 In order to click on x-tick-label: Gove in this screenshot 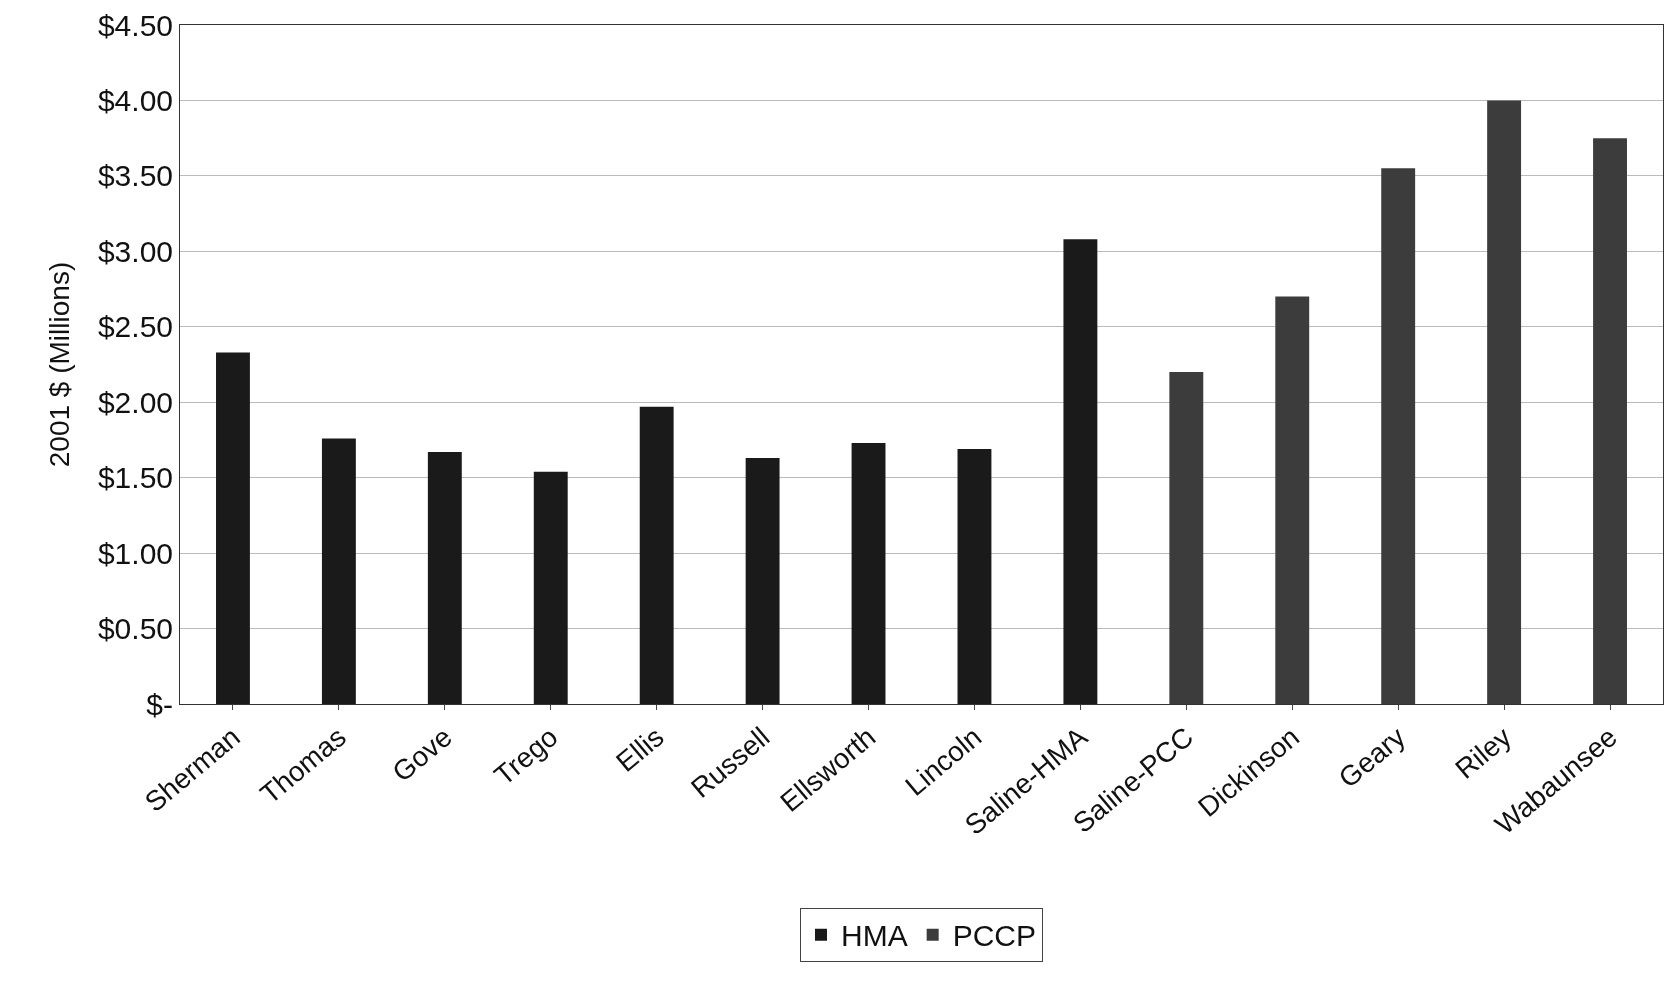, I will do `click(422, 754)`.